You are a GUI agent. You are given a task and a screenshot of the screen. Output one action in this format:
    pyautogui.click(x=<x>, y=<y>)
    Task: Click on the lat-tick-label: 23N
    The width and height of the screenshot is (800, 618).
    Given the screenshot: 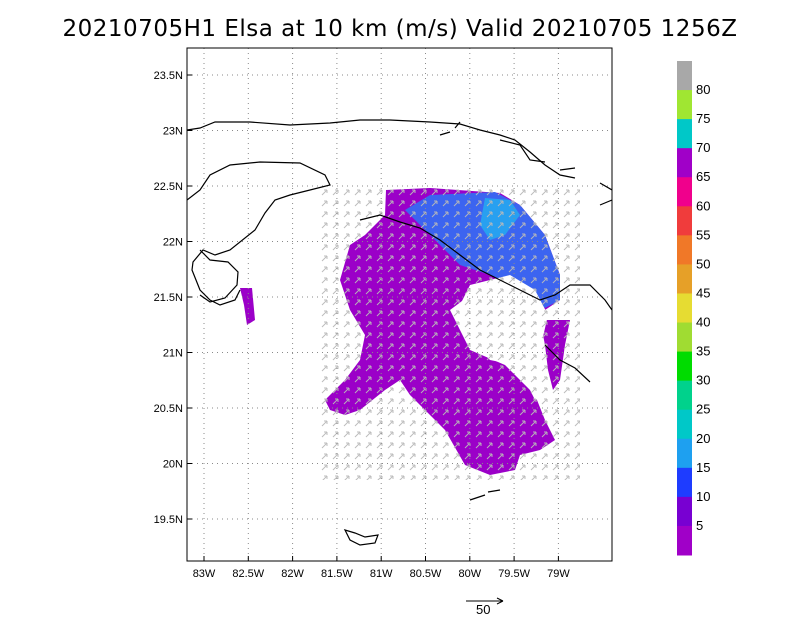 What is the action you would take?
    pyautogui.click(x=173, y=132)
    